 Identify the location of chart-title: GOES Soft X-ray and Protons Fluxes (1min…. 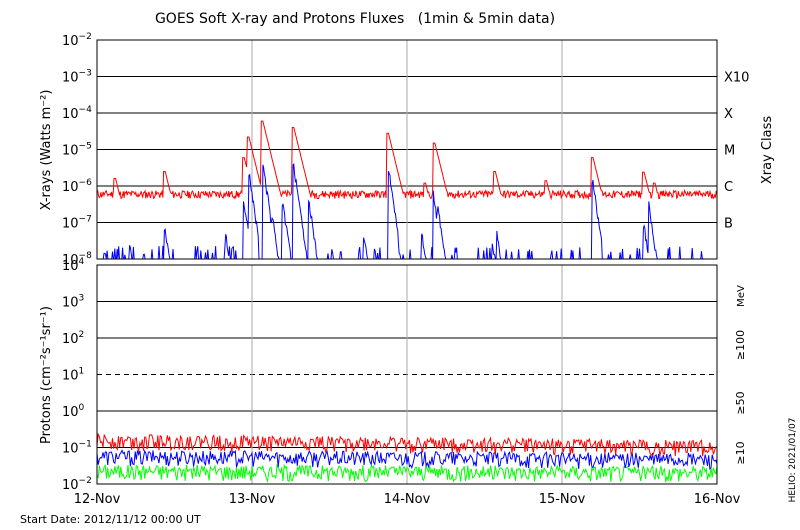
(355, 19).